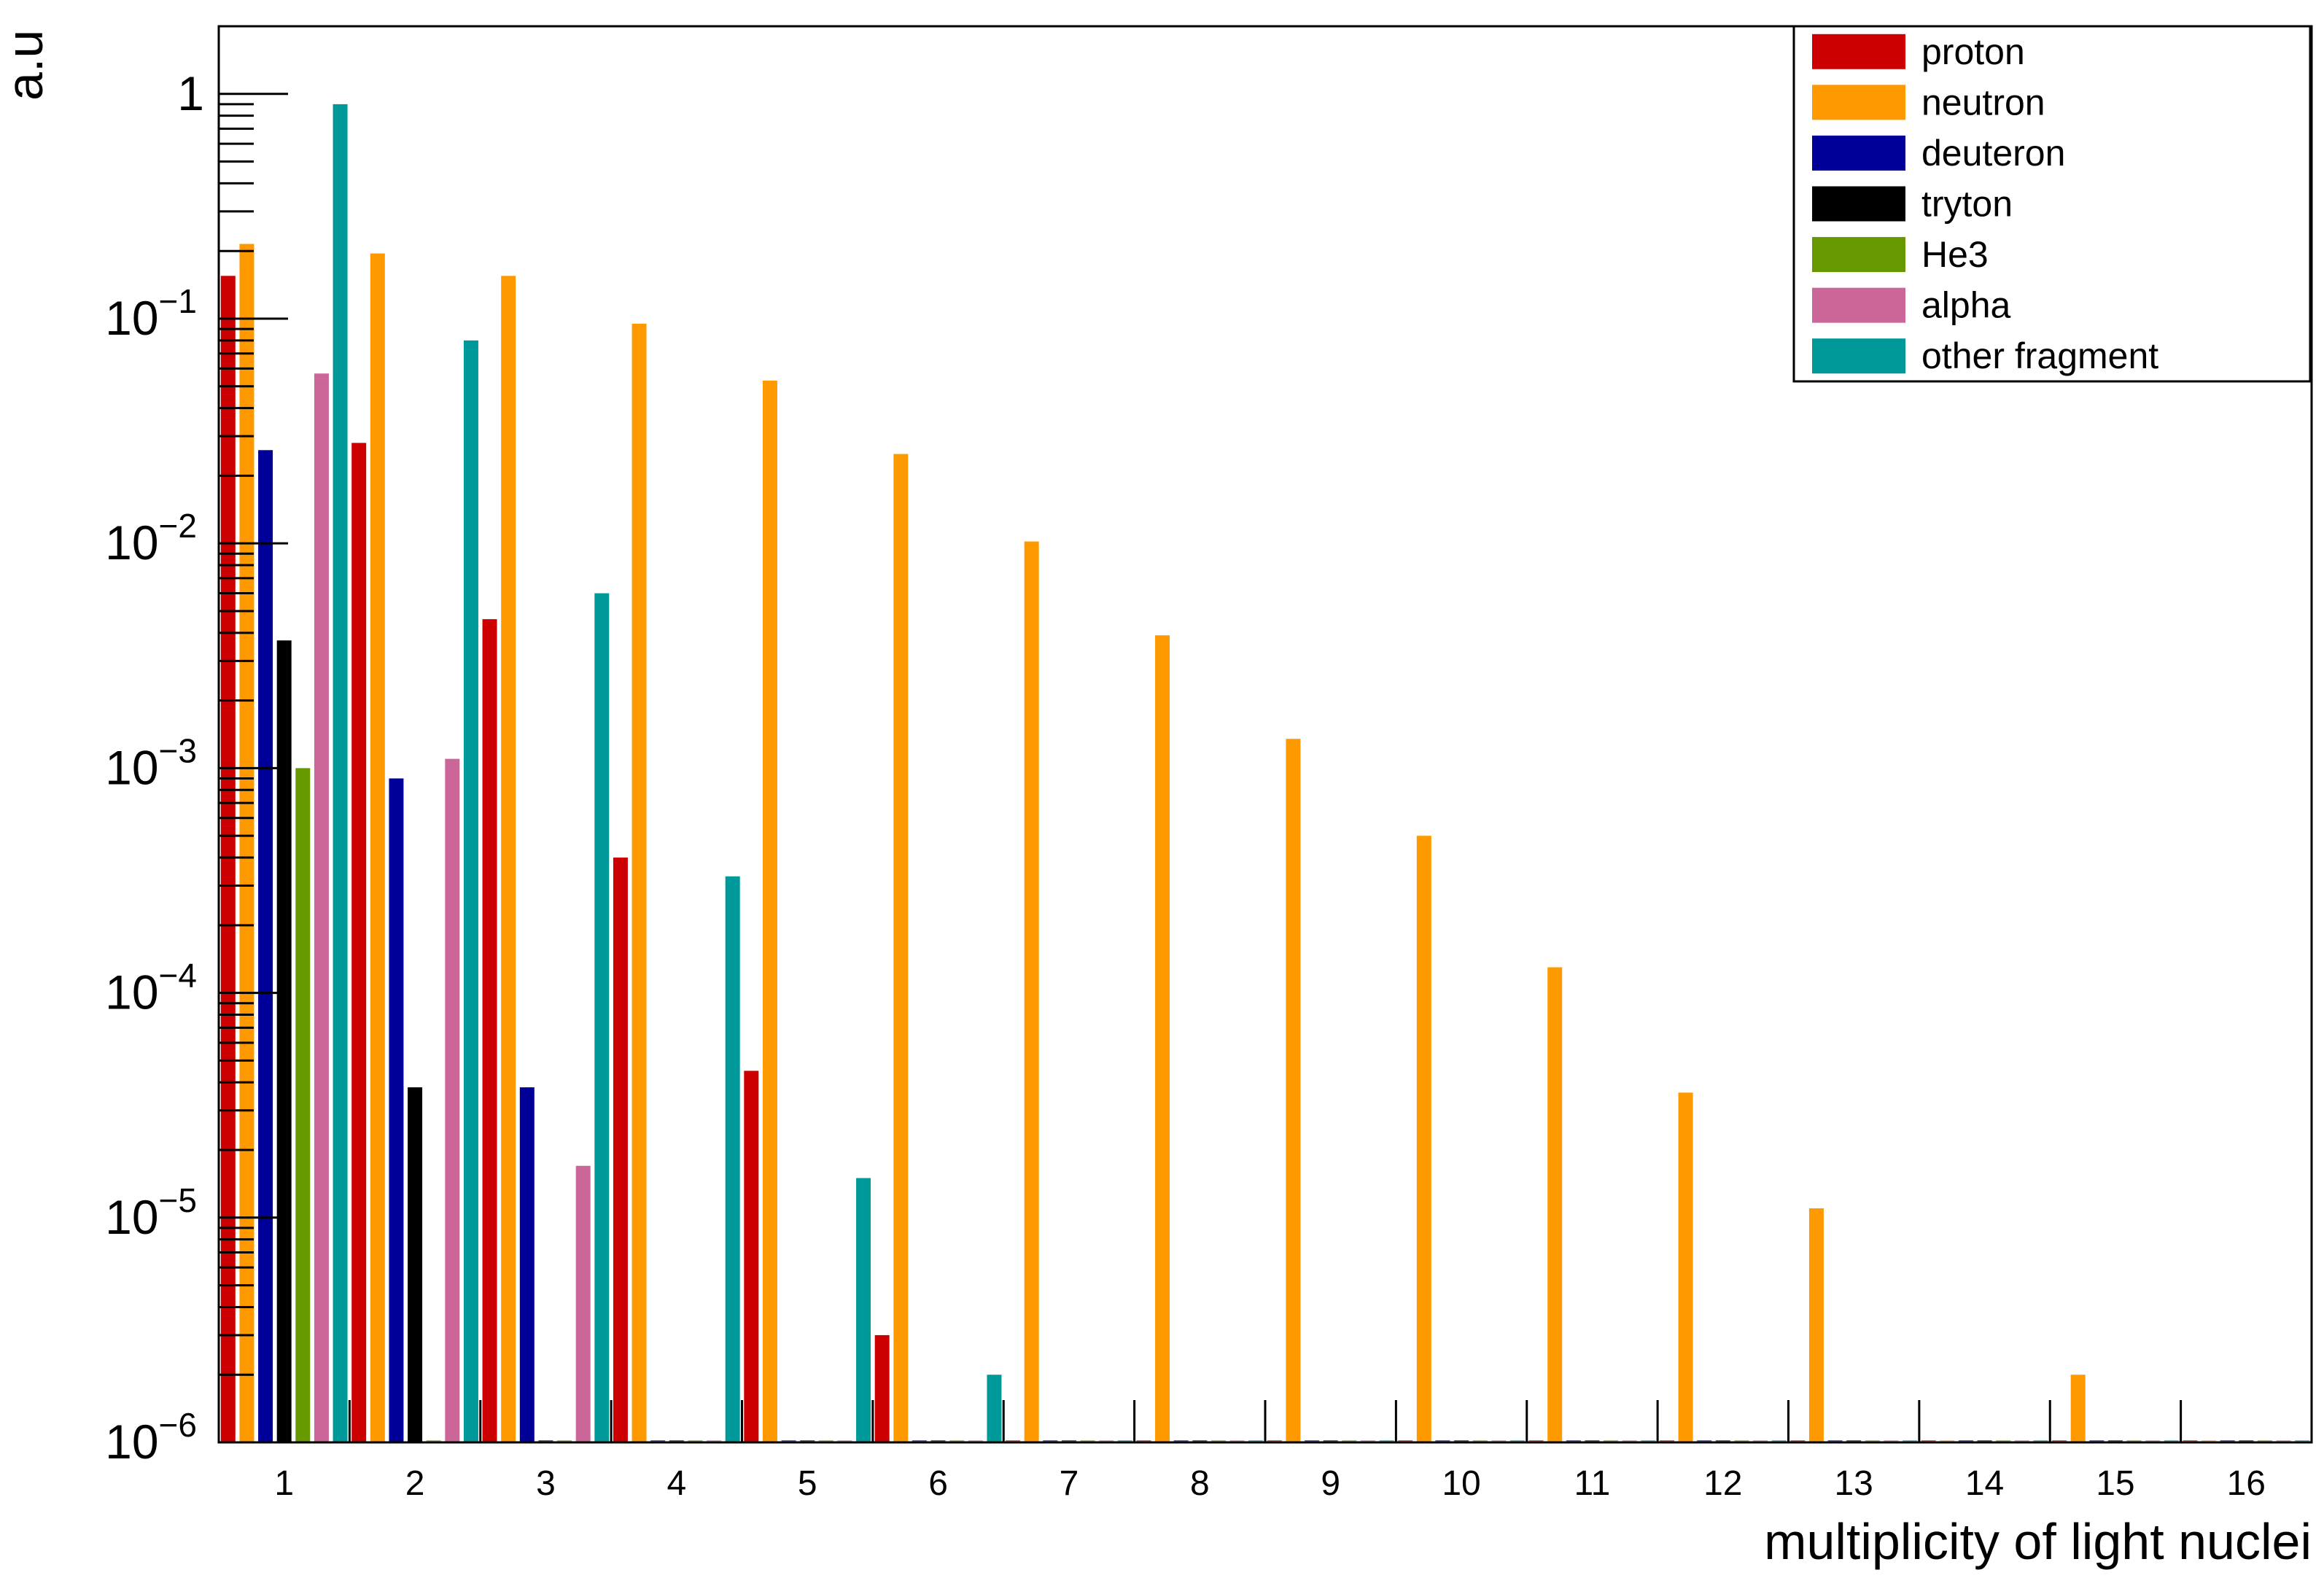 Image resolution: width=2324 pixels, height=1578 pixels. What do you see at coordinates (26, 65) in the screenshot?
I see `y-axis-title: a.u` at bounding box center [26, 65].